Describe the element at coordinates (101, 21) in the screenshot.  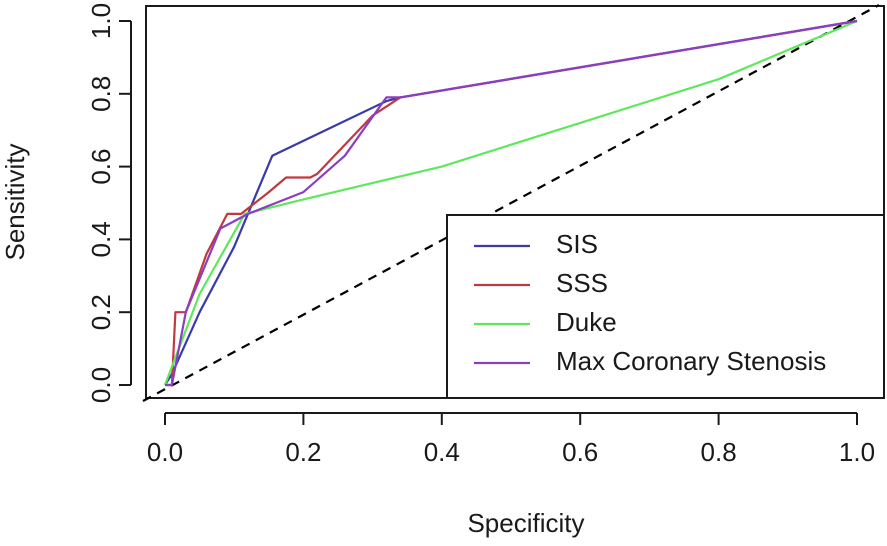
I see `y-tick-label: 1.0` at that location.